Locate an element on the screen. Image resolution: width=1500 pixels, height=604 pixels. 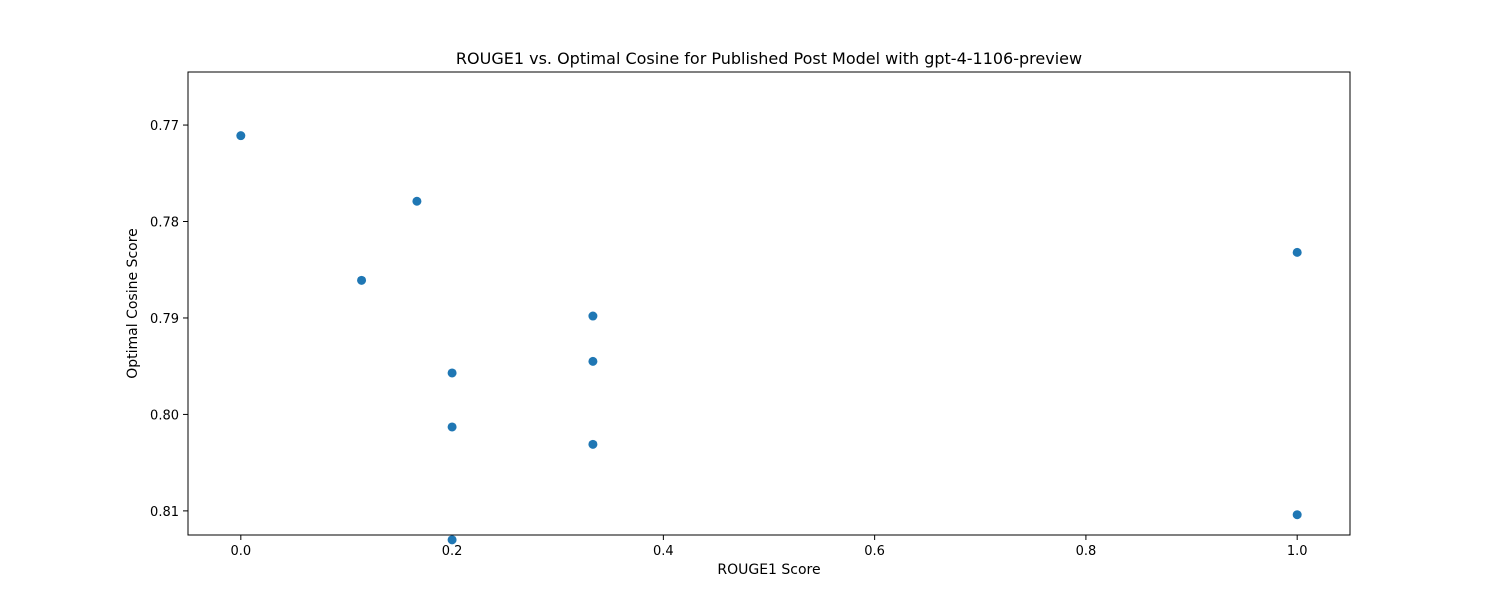
x-tick-label: 0.8 is located at coordinates (1086, 551).